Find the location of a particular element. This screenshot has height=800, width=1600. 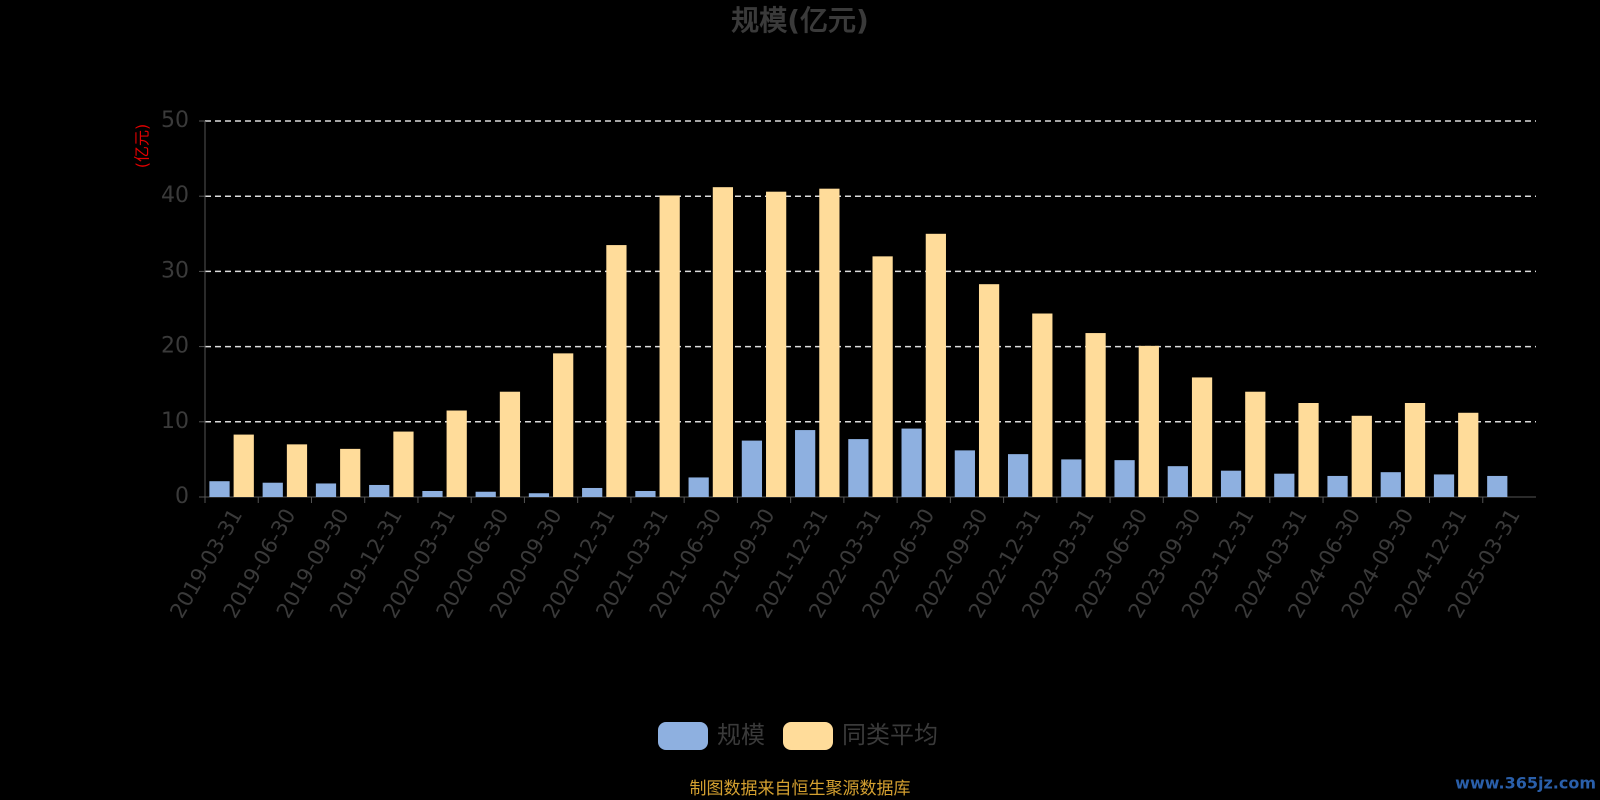

y-tick-label: 10 is located at coordinates (175, 421).